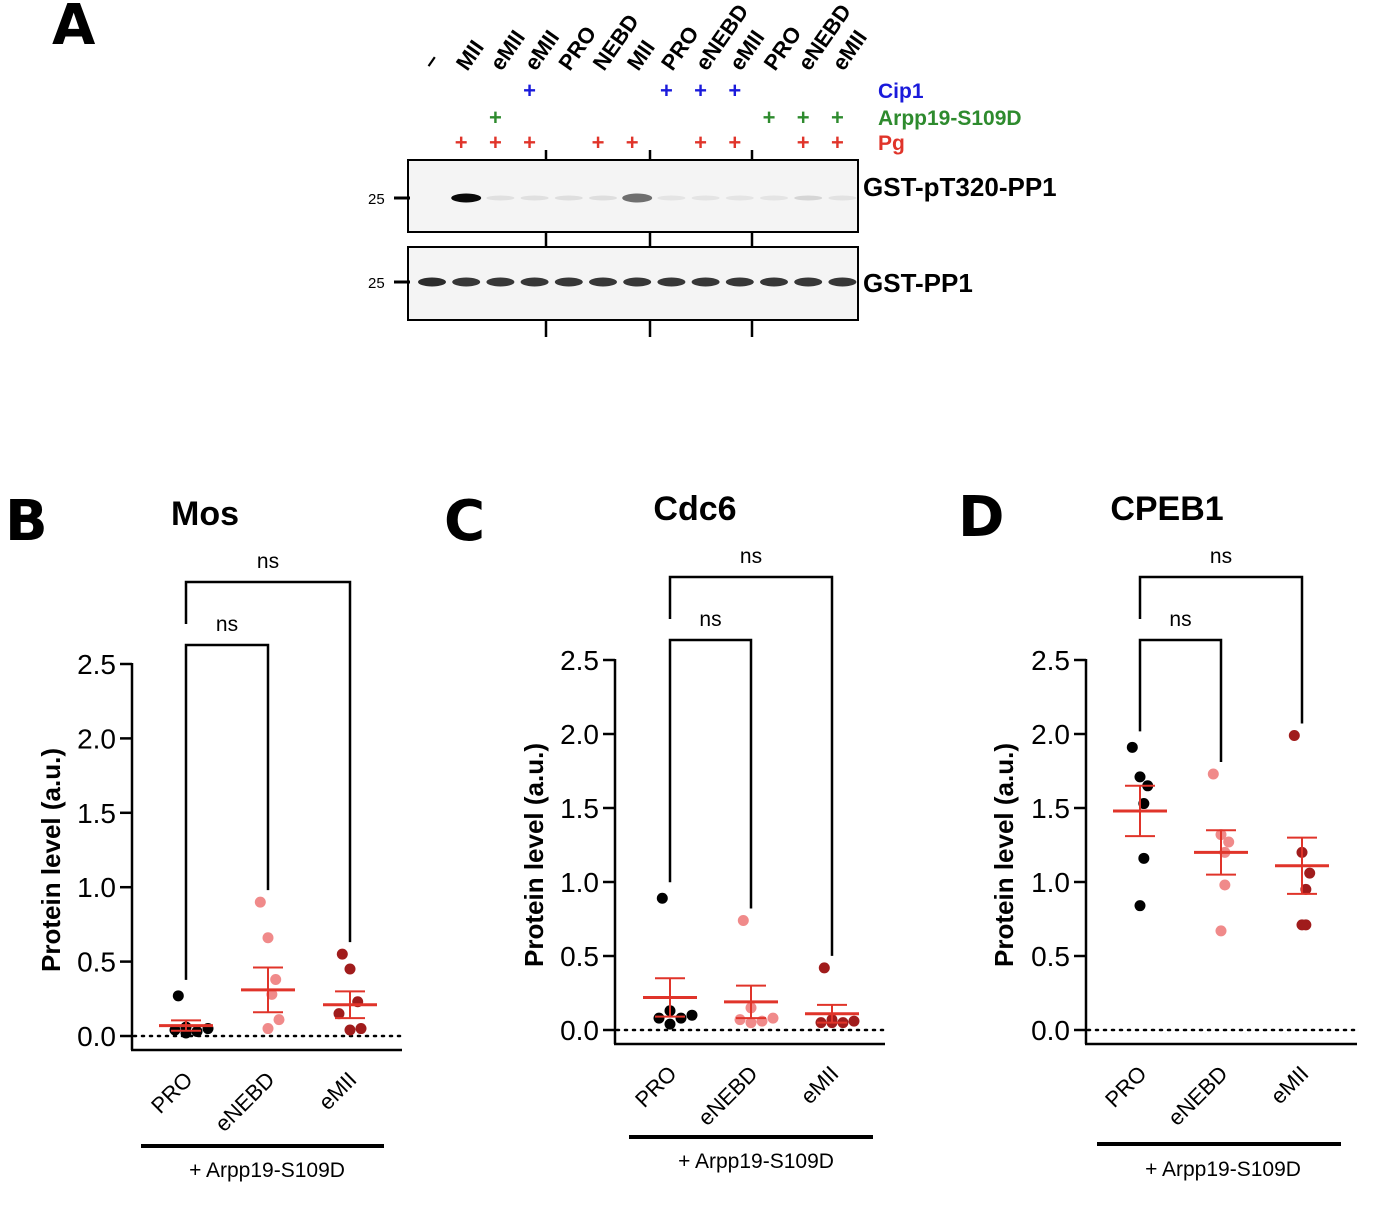  I want to click on lane-label: eMII, so click(541, 49).